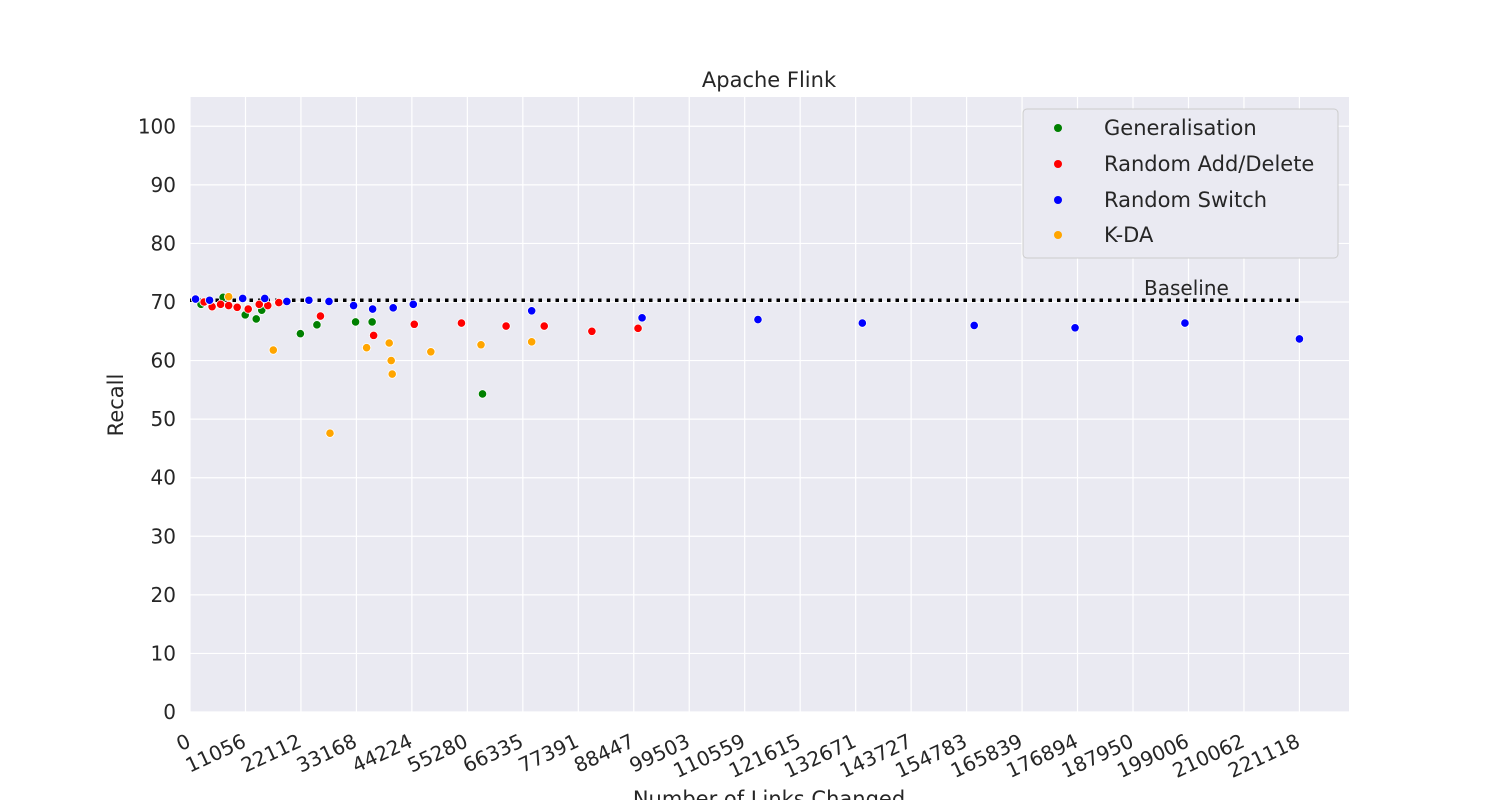 This screenshot has width=1500, height=800. What do you see at coordinates (163, 653) in the screenshot?
I see `y-tick-label: 10` at bounding box center [163, 653].